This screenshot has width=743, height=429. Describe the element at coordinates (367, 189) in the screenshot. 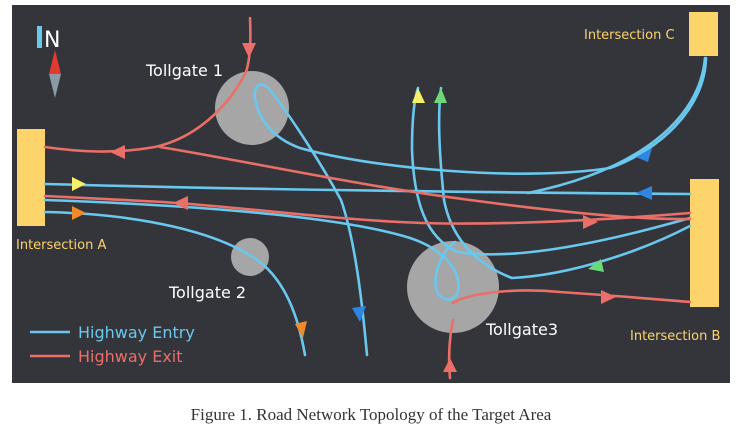

I see `entry-route-a-to-b` at that location.